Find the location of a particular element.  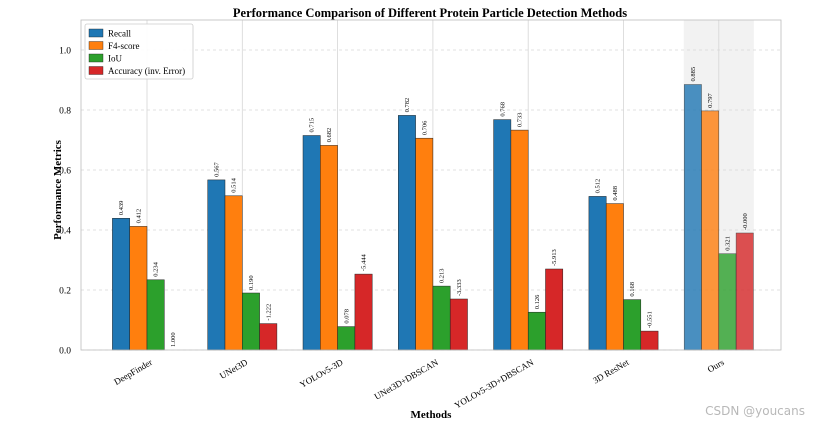

legend: Recall F4-score IoU Accuracy (inv. Error) is located at coordinates (139, 51).